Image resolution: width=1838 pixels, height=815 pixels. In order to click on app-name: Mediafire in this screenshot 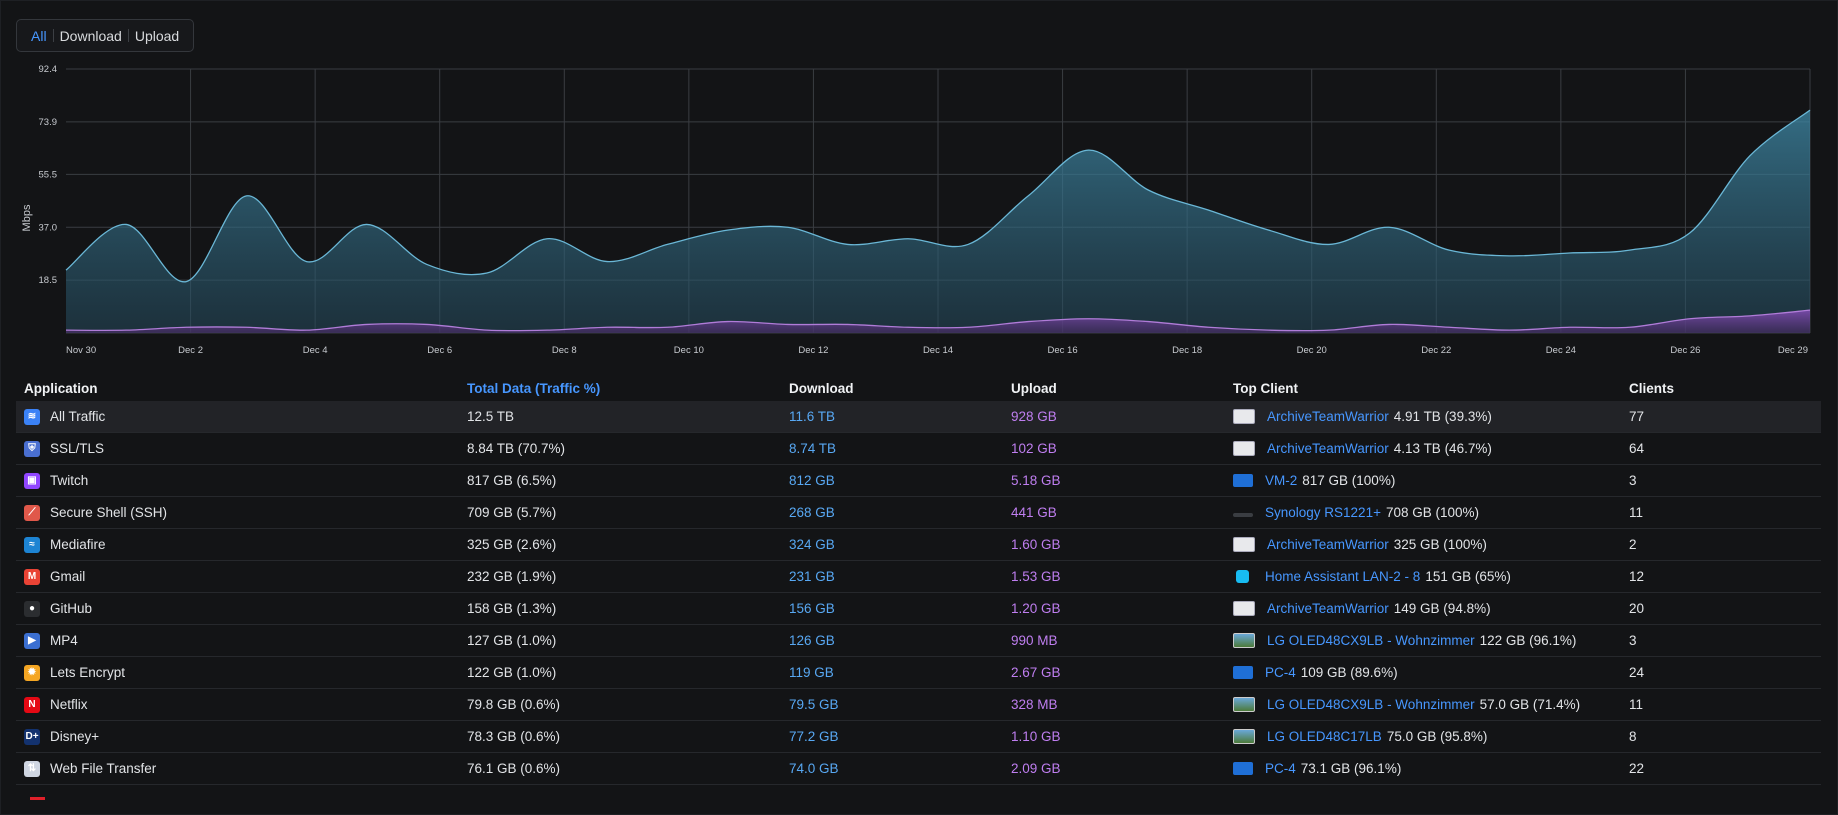, I will do `click(78, 544)`.